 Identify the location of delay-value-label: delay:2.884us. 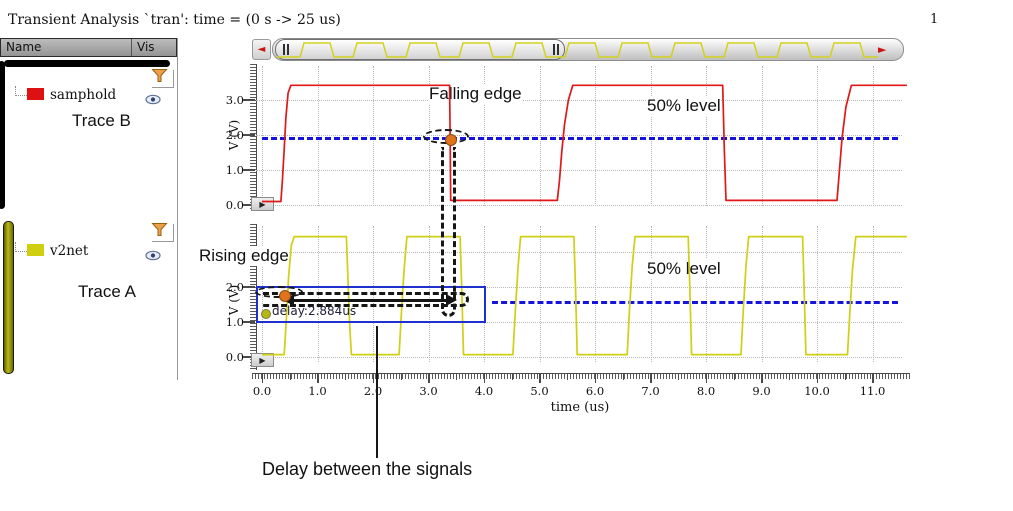
(314, 311).